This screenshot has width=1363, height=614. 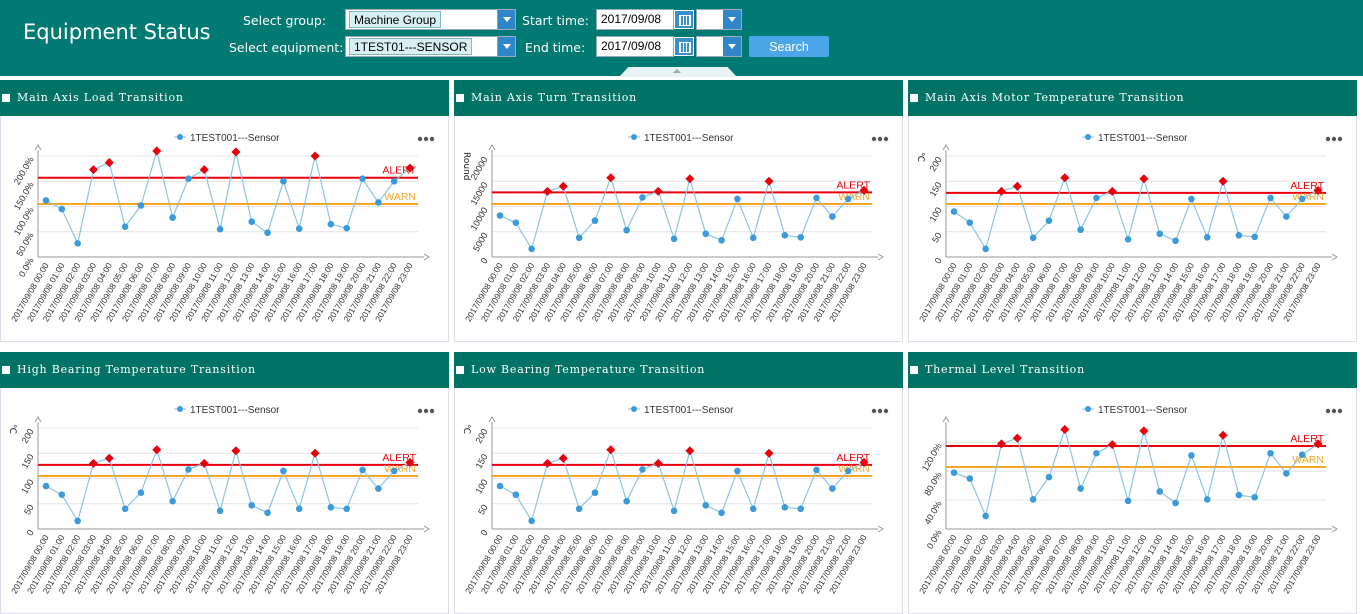 I want to click on select-equipment-dropdown: 1TEST01---SENSOR, so click(x=430, y=46).